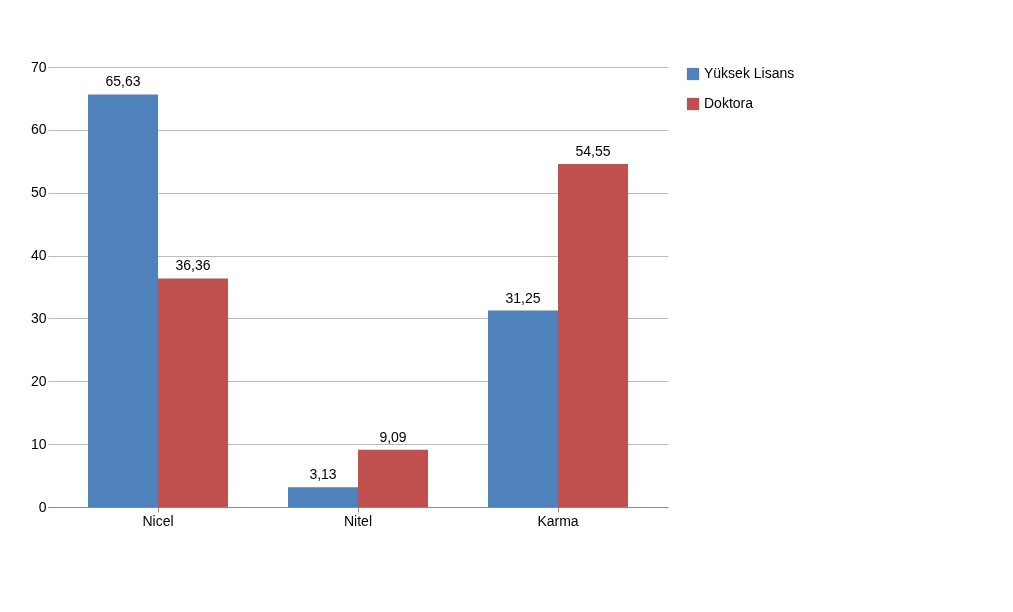 Image resolution: width=1013 pixels, height=612 pixels. What do you see at coordinates (38, 380) in the screenshot?
I see `y-tick-label: 20` at bounding box center [38, 380].